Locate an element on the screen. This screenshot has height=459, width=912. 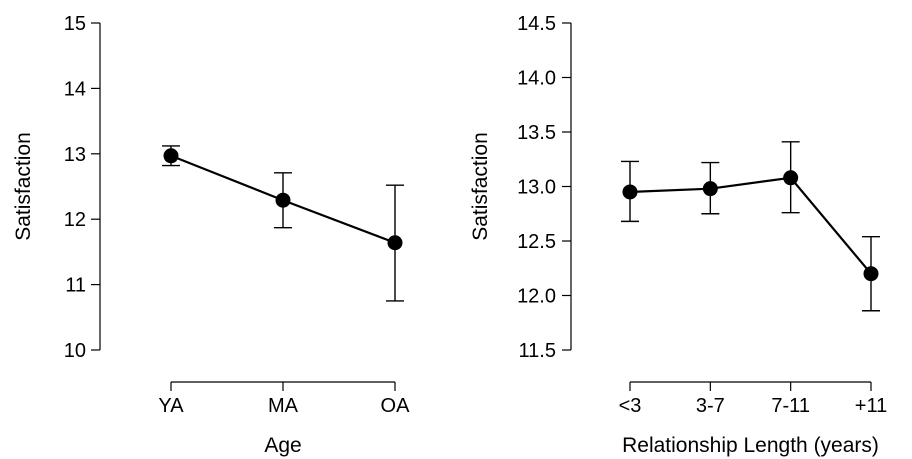
x-tick-label: MA is located at coordinates (283, 406).